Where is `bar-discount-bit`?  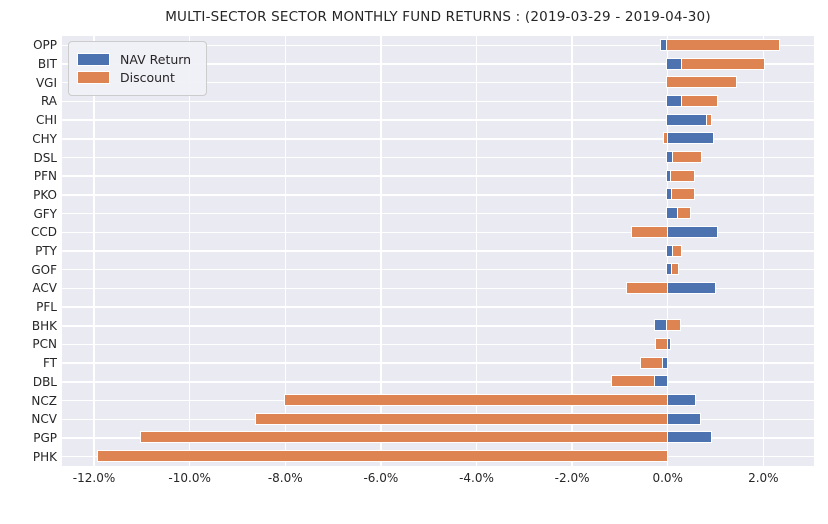 bar-discount-bit is located at coordinates (723, 63).